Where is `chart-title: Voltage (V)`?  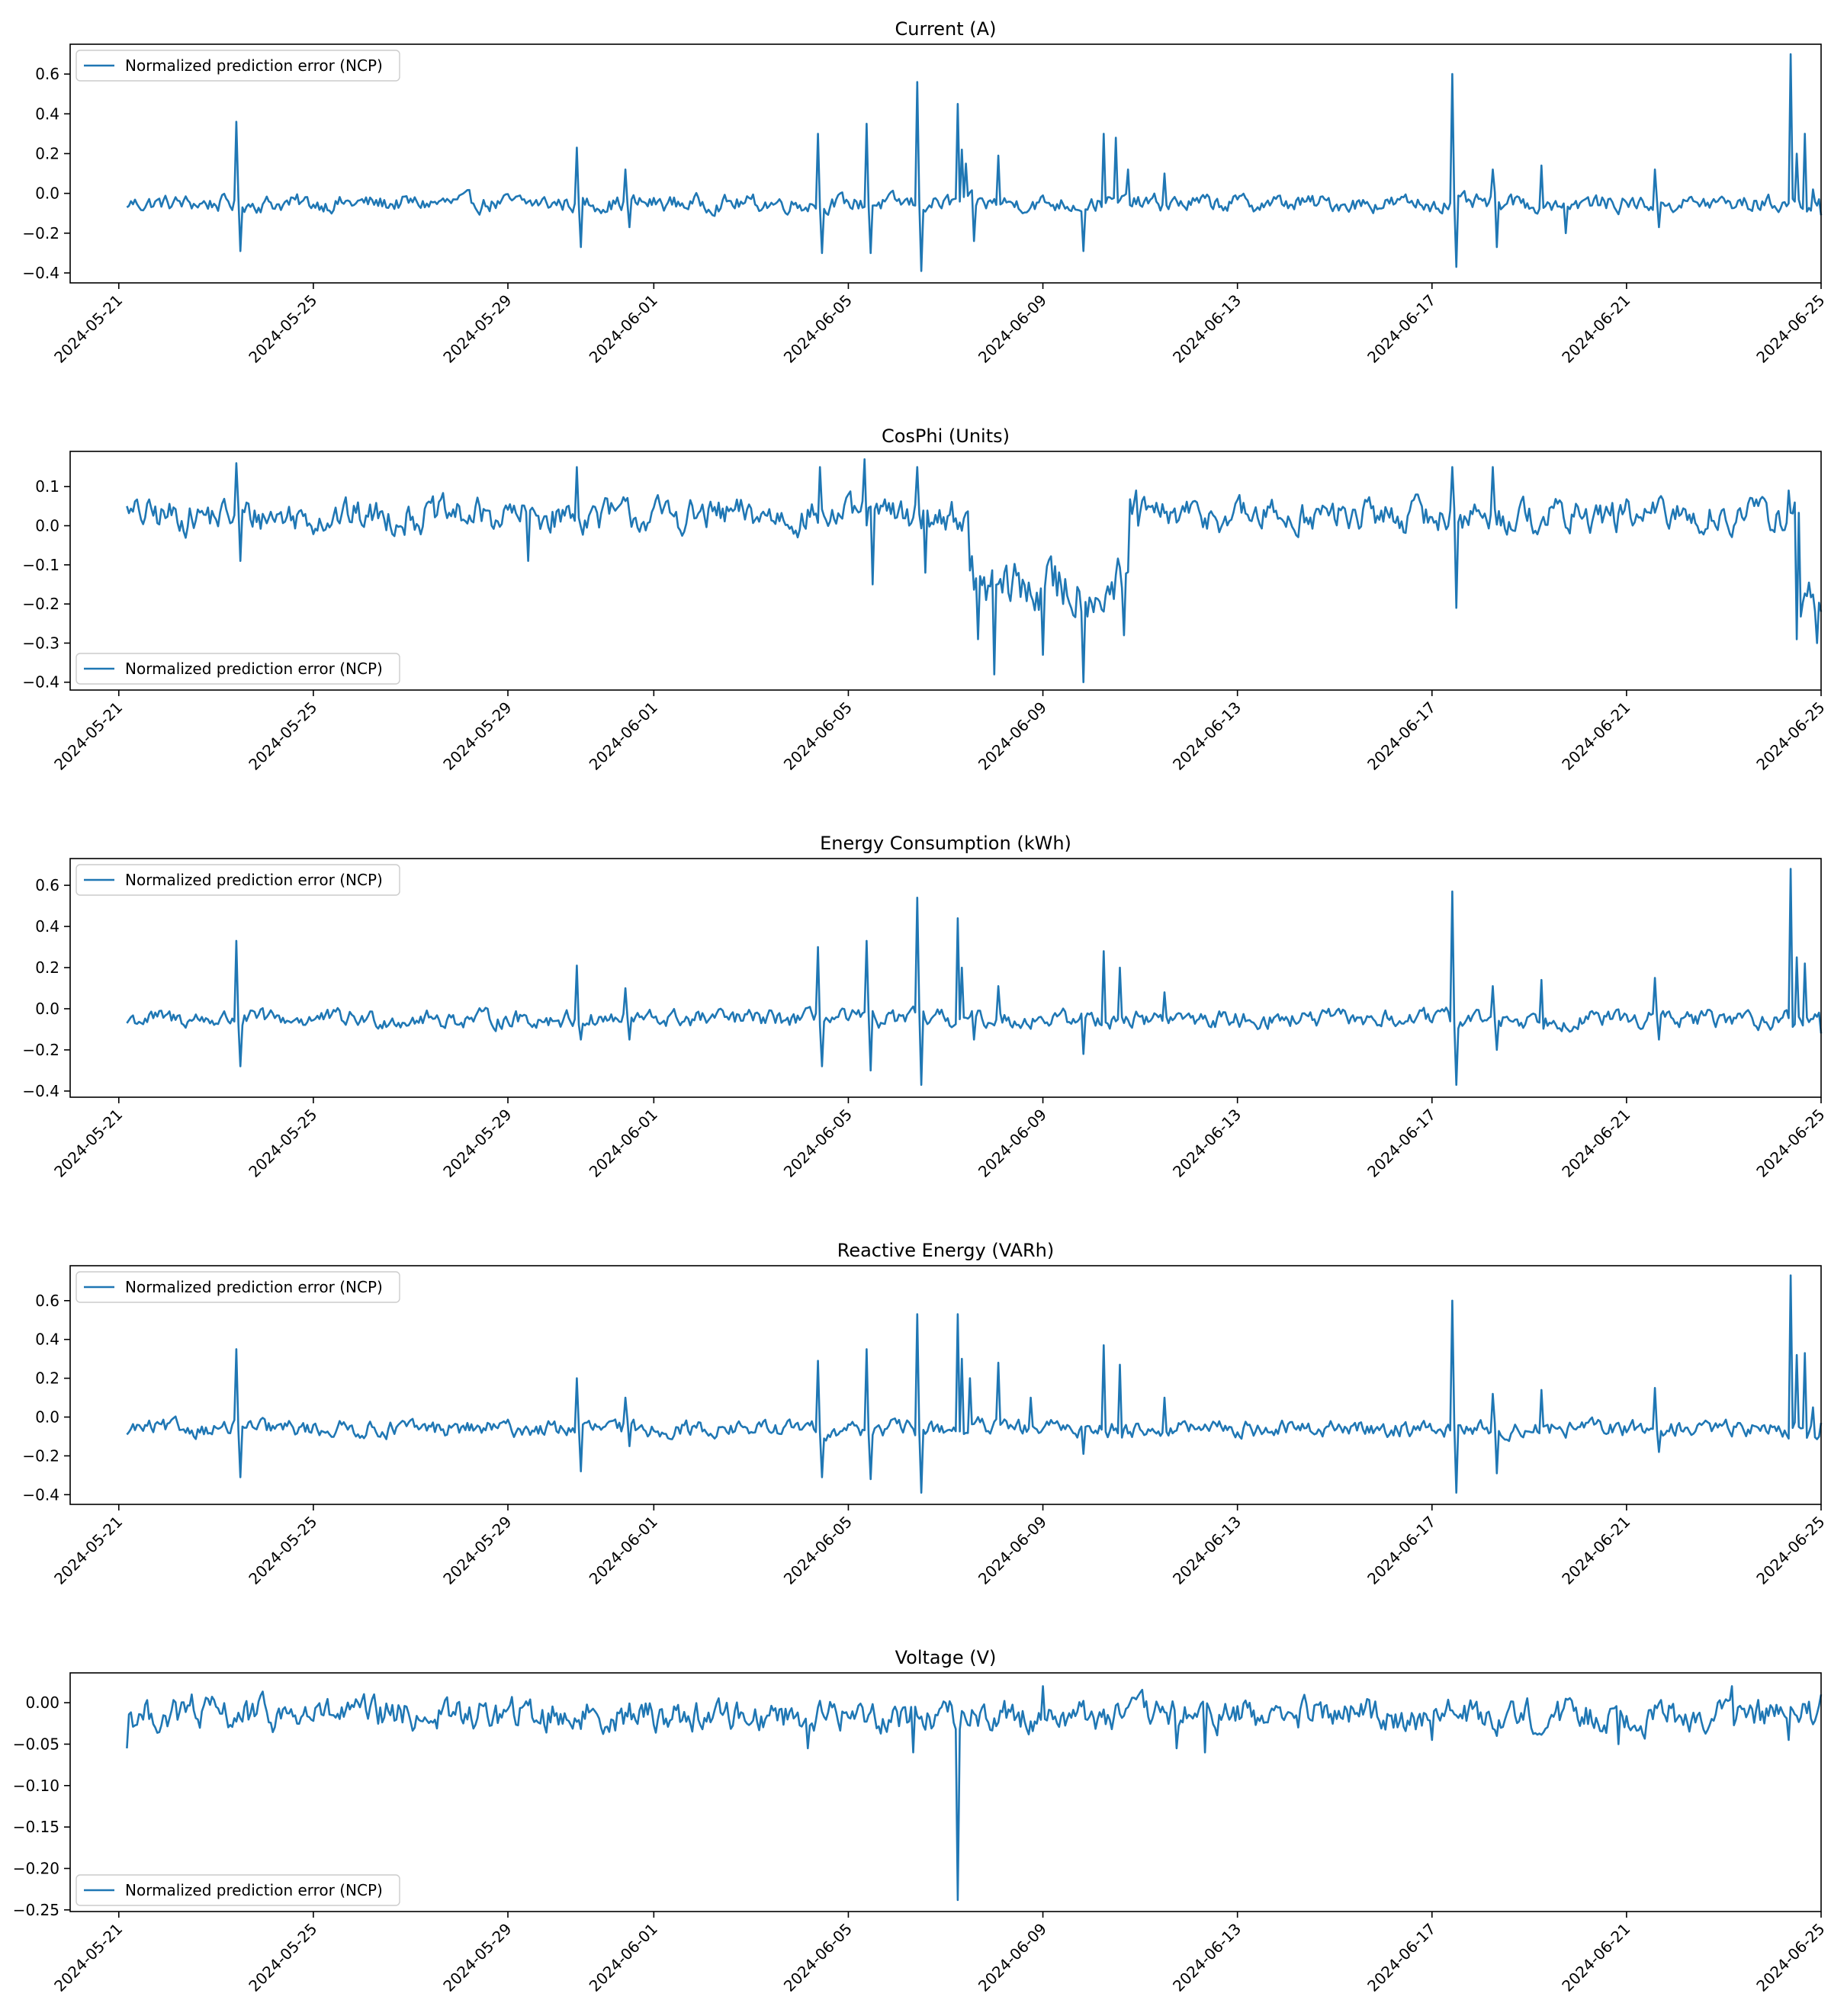 chart-title: Voltage (V) is located at coordinates (946, 1657).